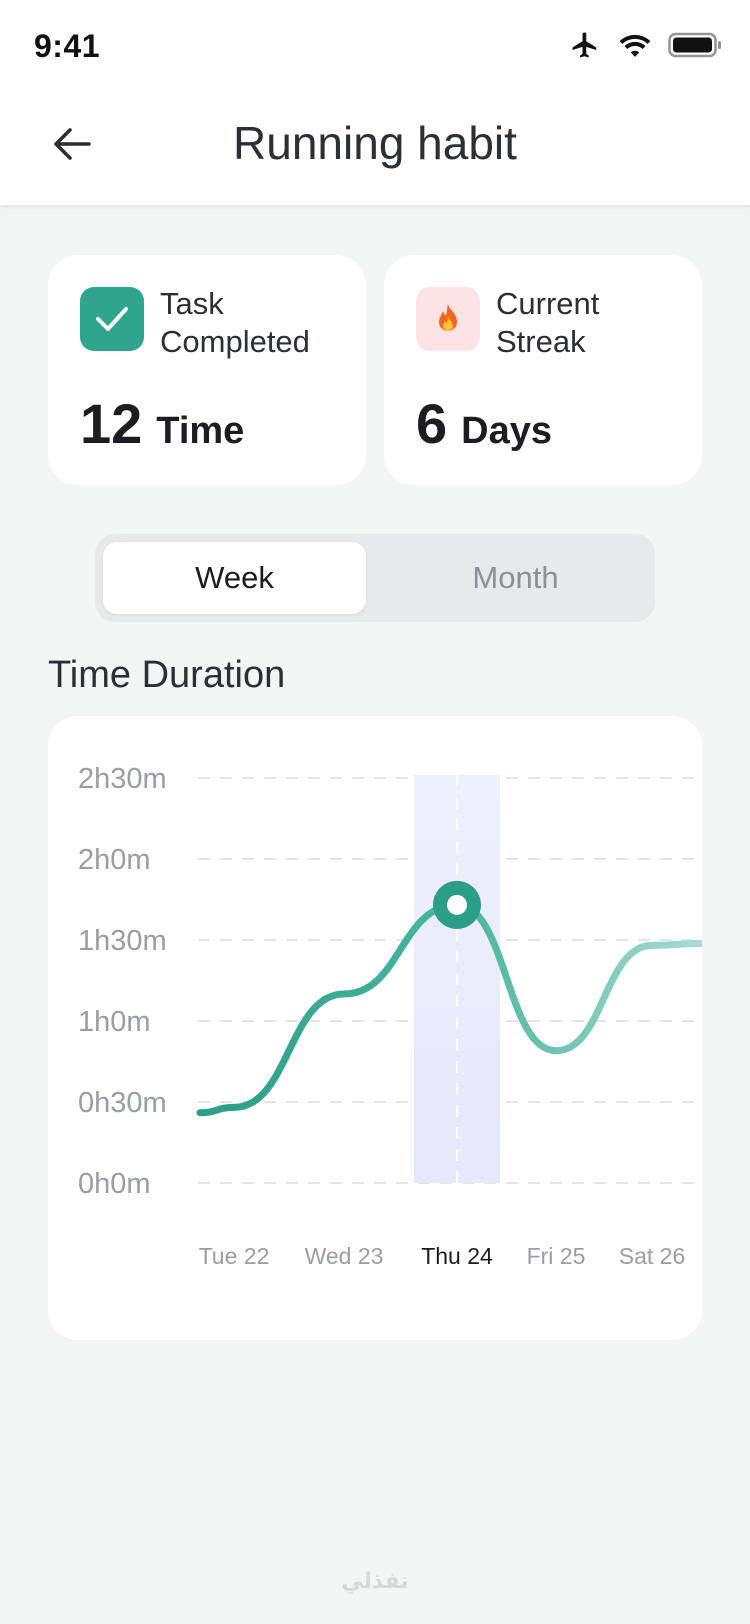 This screenshot has height=1624, width=750. What do you see at coordinates (114, 1184) in the screenshot?
I see `y-tick-label: 0h0m` at bounding box center [114, 1184].